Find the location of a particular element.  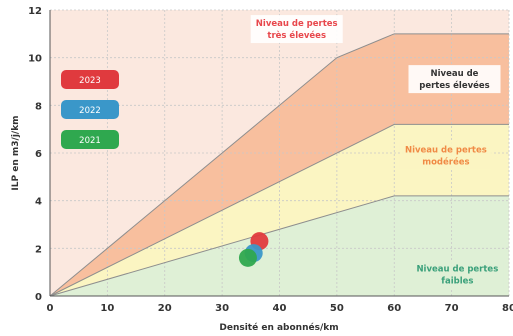

x-tick-label: 50 is located at coordinates (337, 308).